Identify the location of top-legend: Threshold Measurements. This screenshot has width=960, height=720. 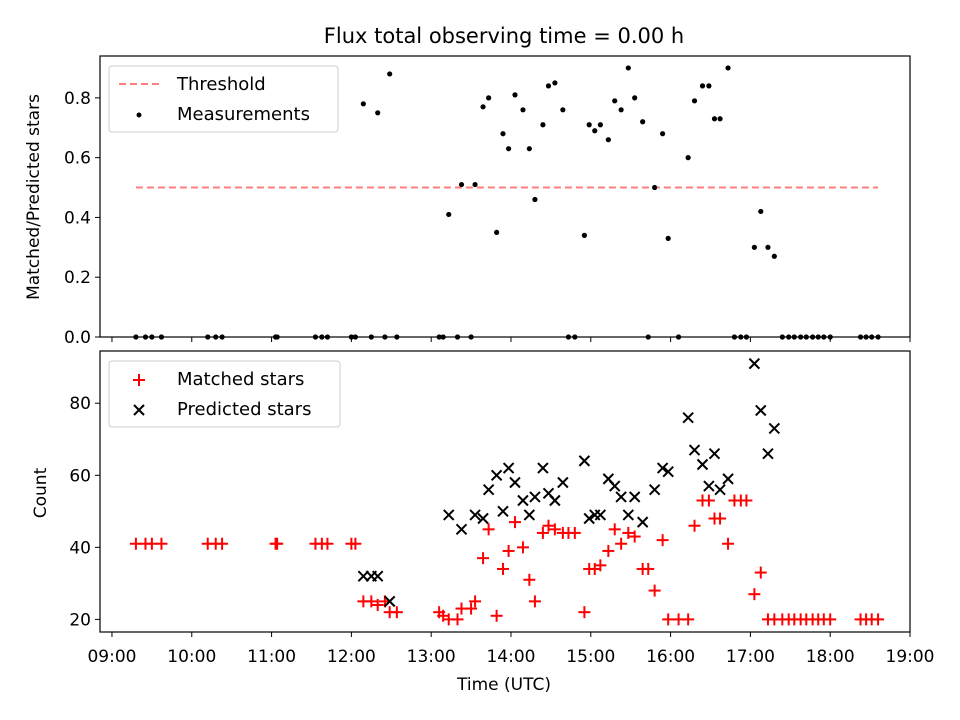
(223, 99).